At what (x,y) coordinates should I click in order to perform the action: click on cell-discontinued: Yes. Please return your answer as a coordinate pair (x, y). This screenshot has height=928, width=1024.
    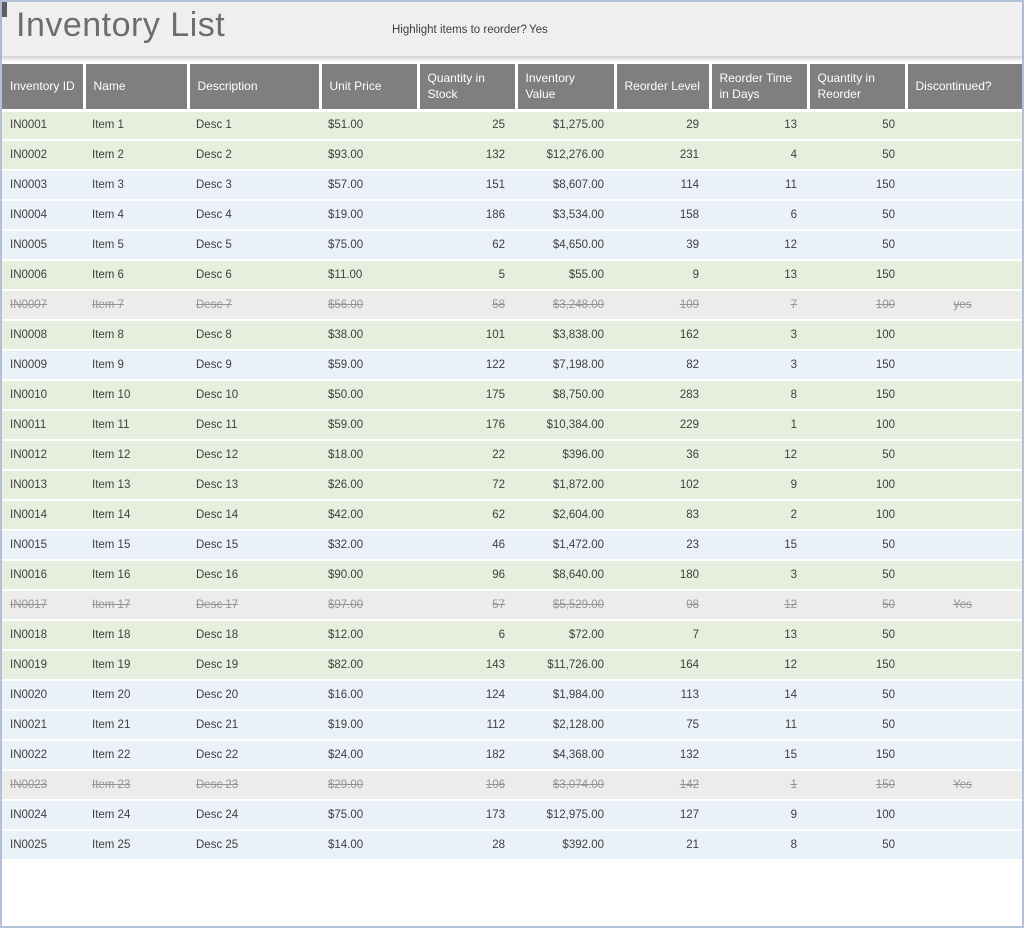
    Looking at the image, I should click on (964, 785).